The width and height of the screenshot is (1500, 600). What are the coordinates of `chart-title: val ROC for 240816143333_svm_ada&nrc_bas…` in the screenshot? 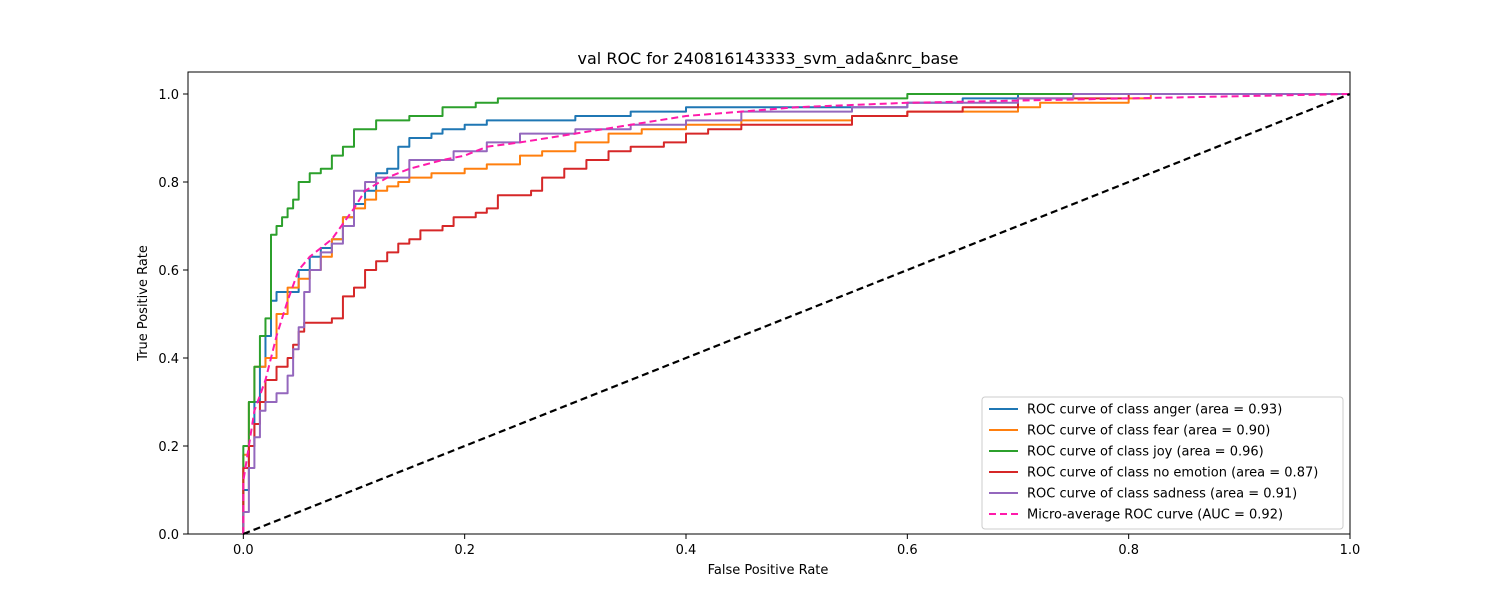 It's located at (768, 59).